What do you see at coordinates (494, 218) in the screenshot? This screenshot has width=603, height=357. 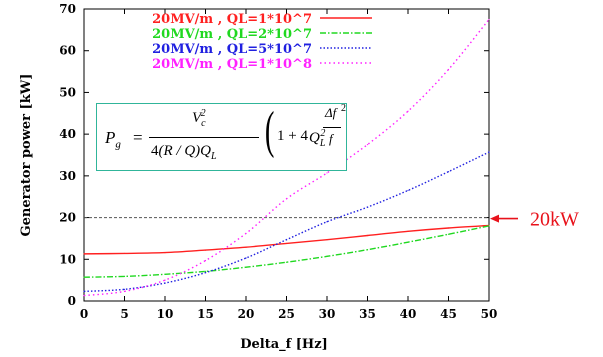 I see `annotation-arrowhead` at bounding box center [494, 218].